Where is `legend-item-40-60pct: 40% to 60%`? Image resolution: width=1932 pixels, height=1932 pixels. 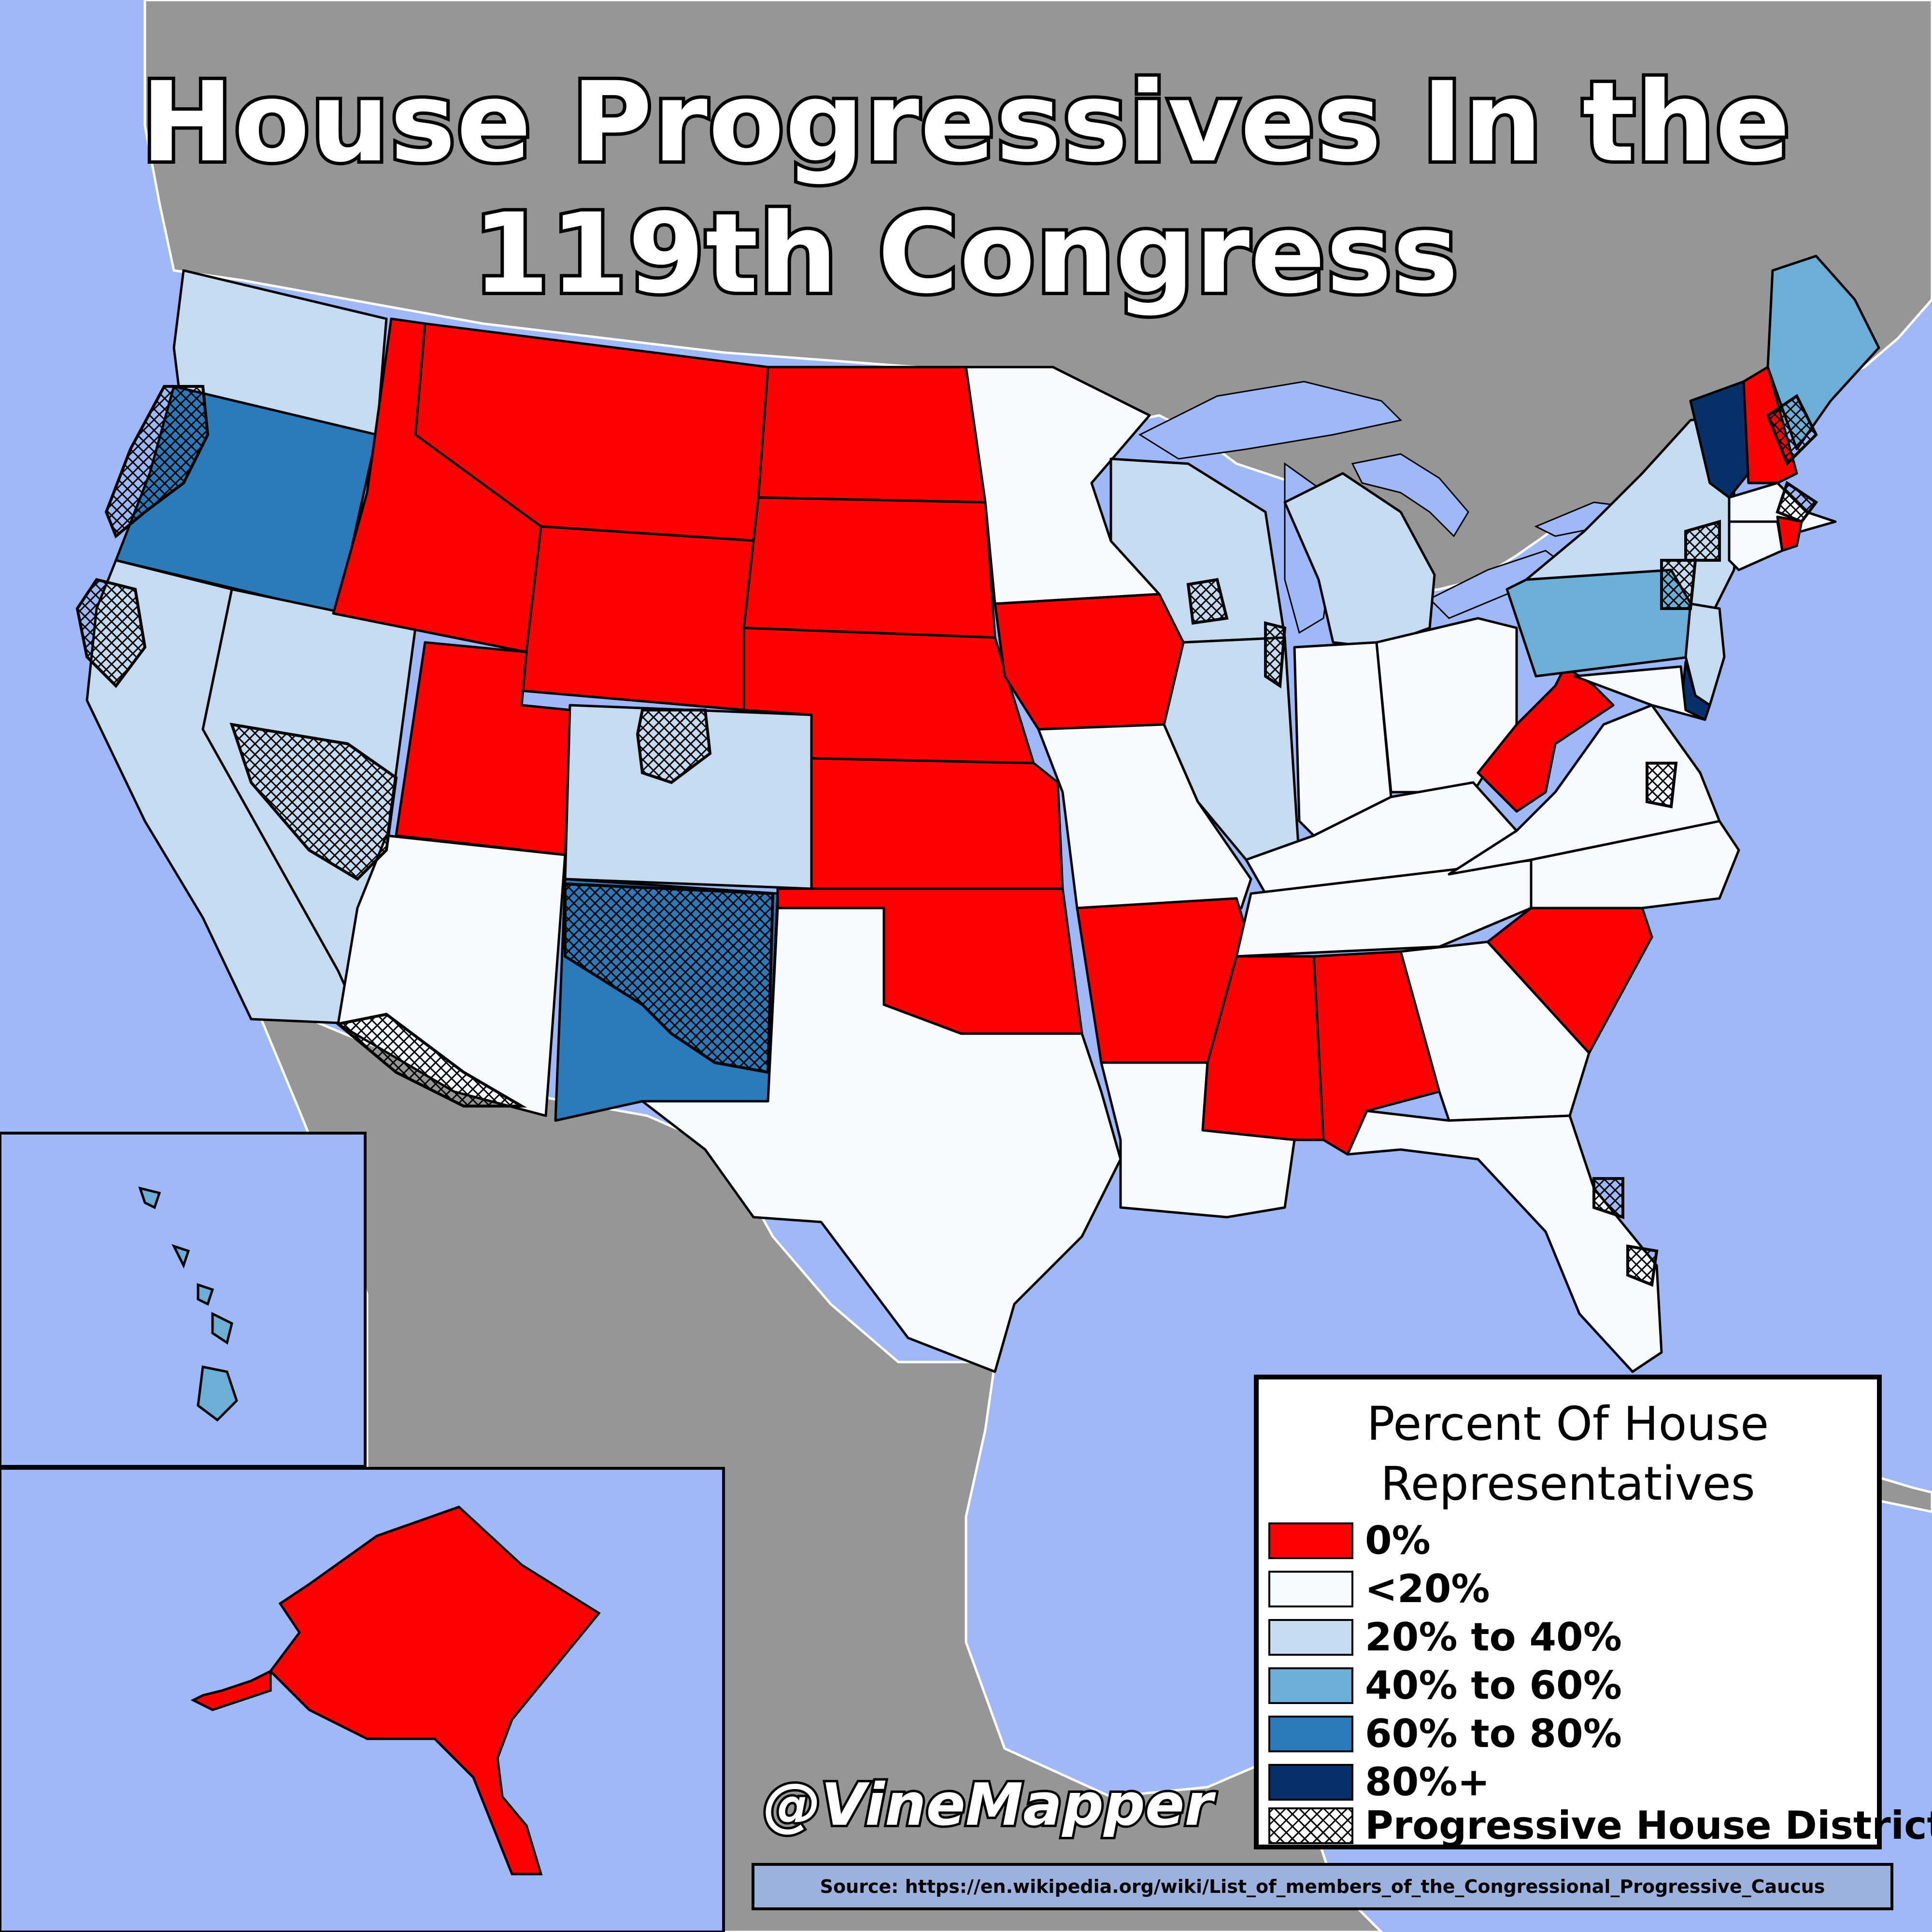
legend-item-40-60pct: 40% to 60% is located at coordinates (1572, 1685).